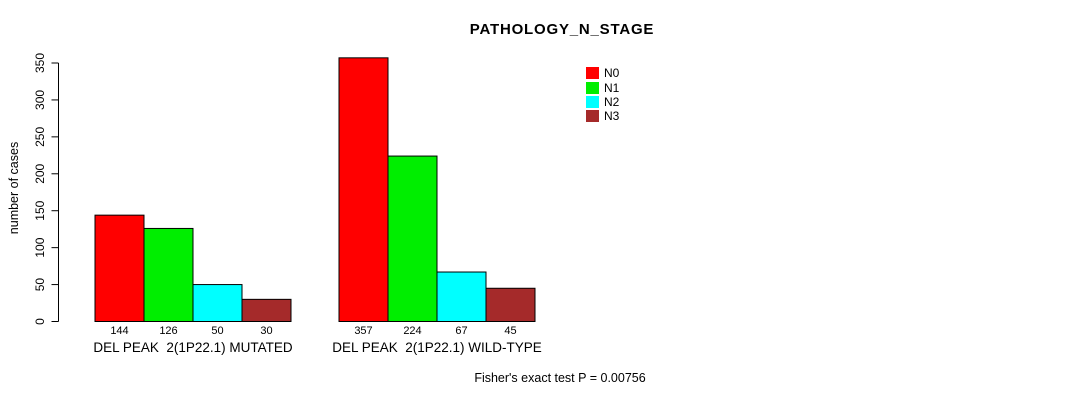  I want to click on y-axis-tick-label: 300, so click(40, 100).